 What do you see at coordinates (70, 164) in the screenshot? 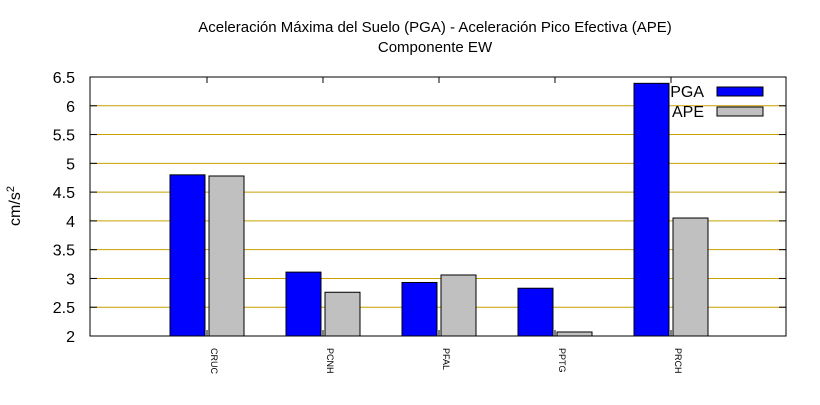
I see `y-tick-label: 5` at bounding box center [70, 164].